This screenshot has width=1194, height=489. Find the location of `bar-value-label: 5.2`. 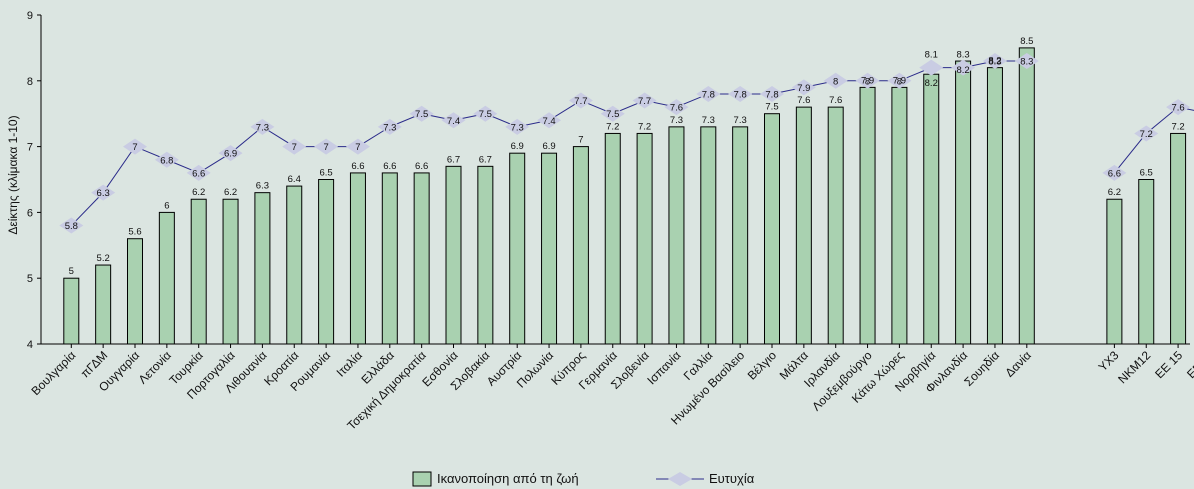

bar-value-label: 5.2 is located at coordinates (103, 258).